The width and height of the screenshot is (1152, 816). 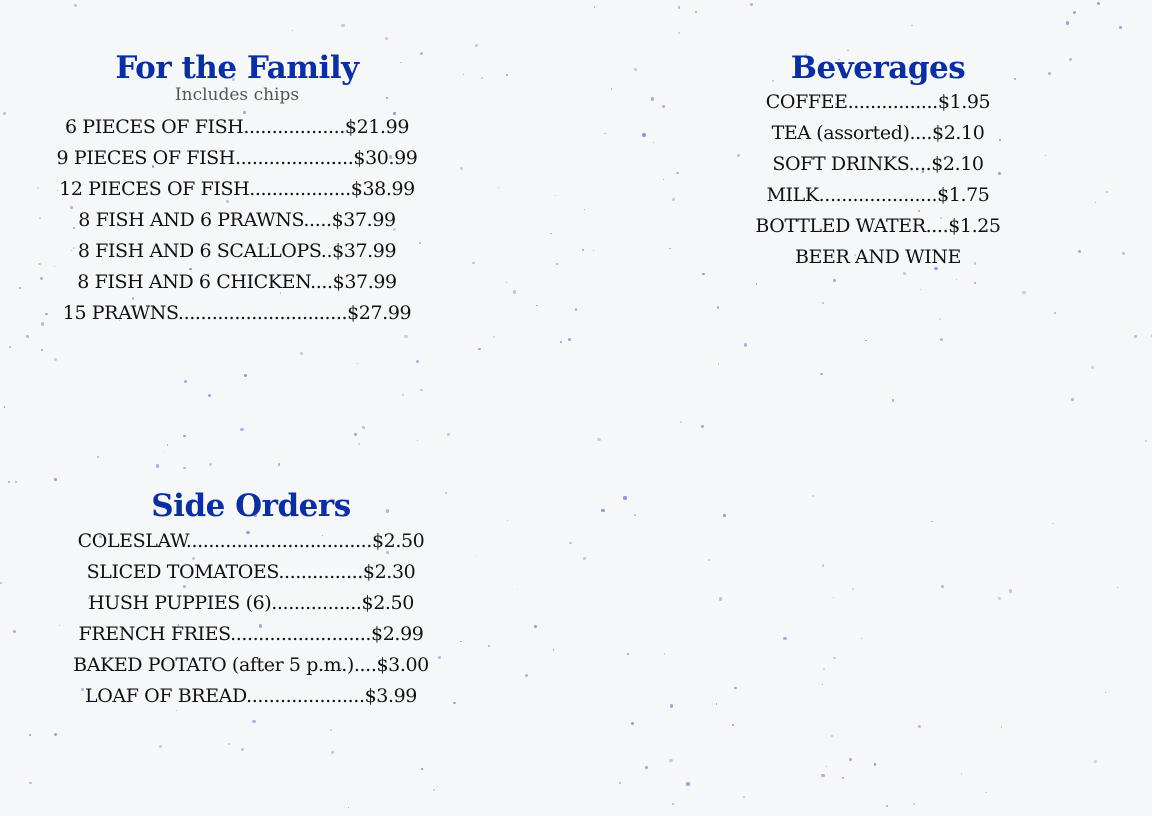 I want to click on menu-item: 8 FISH AND 6 SCALLOPS..$37.99, so click(x=237, y=251).